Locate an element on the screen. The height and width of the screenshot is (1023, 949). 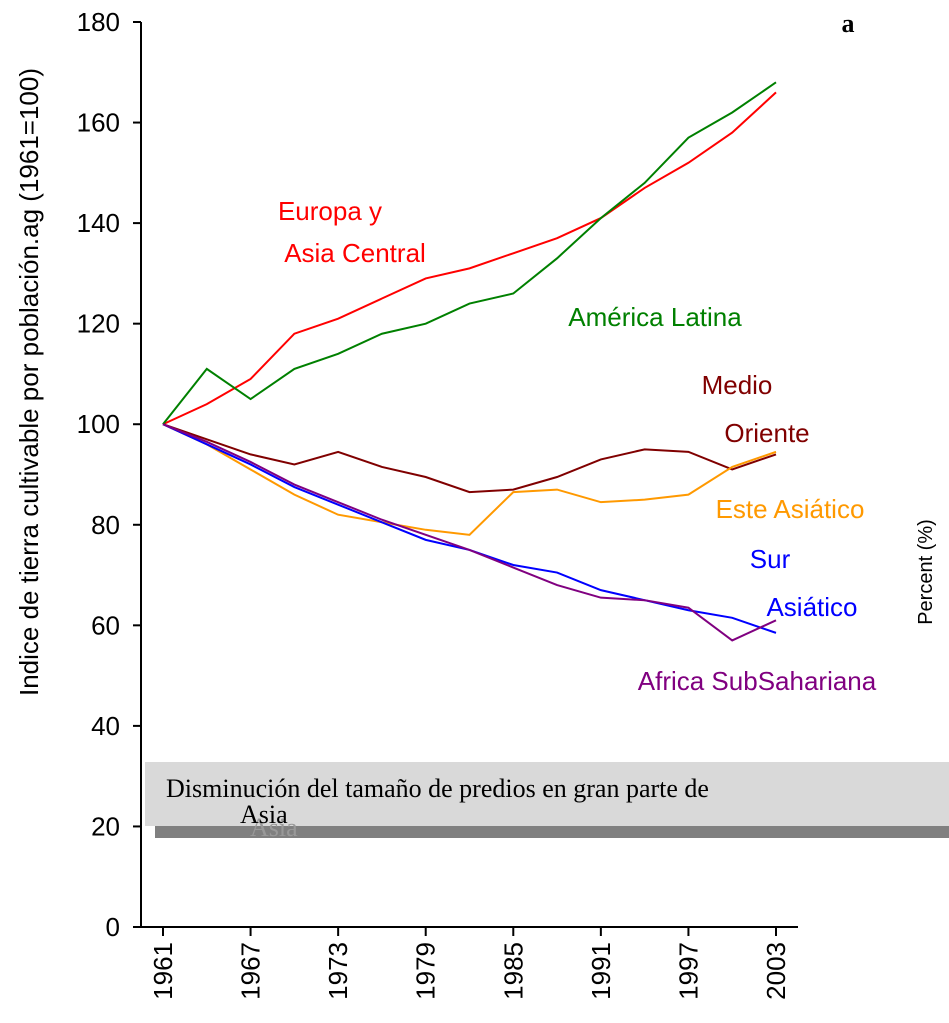
y-tick-label: 40 is located at coordinates (105, 726).